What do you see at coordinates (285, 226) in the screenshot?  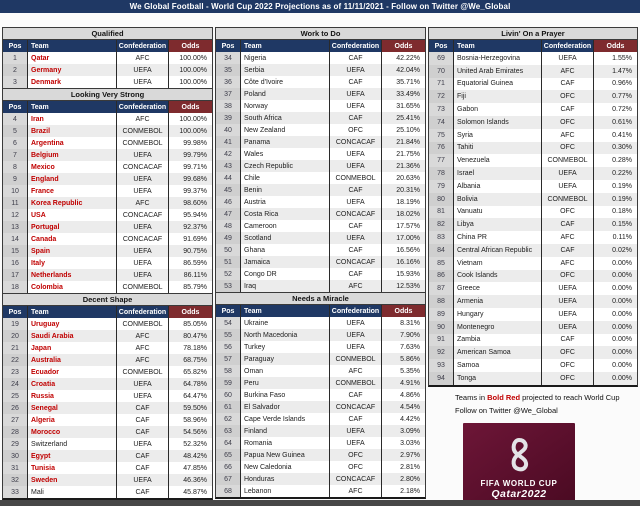 I see `team-cell: Cameroon` at bounding box center [285, 226].